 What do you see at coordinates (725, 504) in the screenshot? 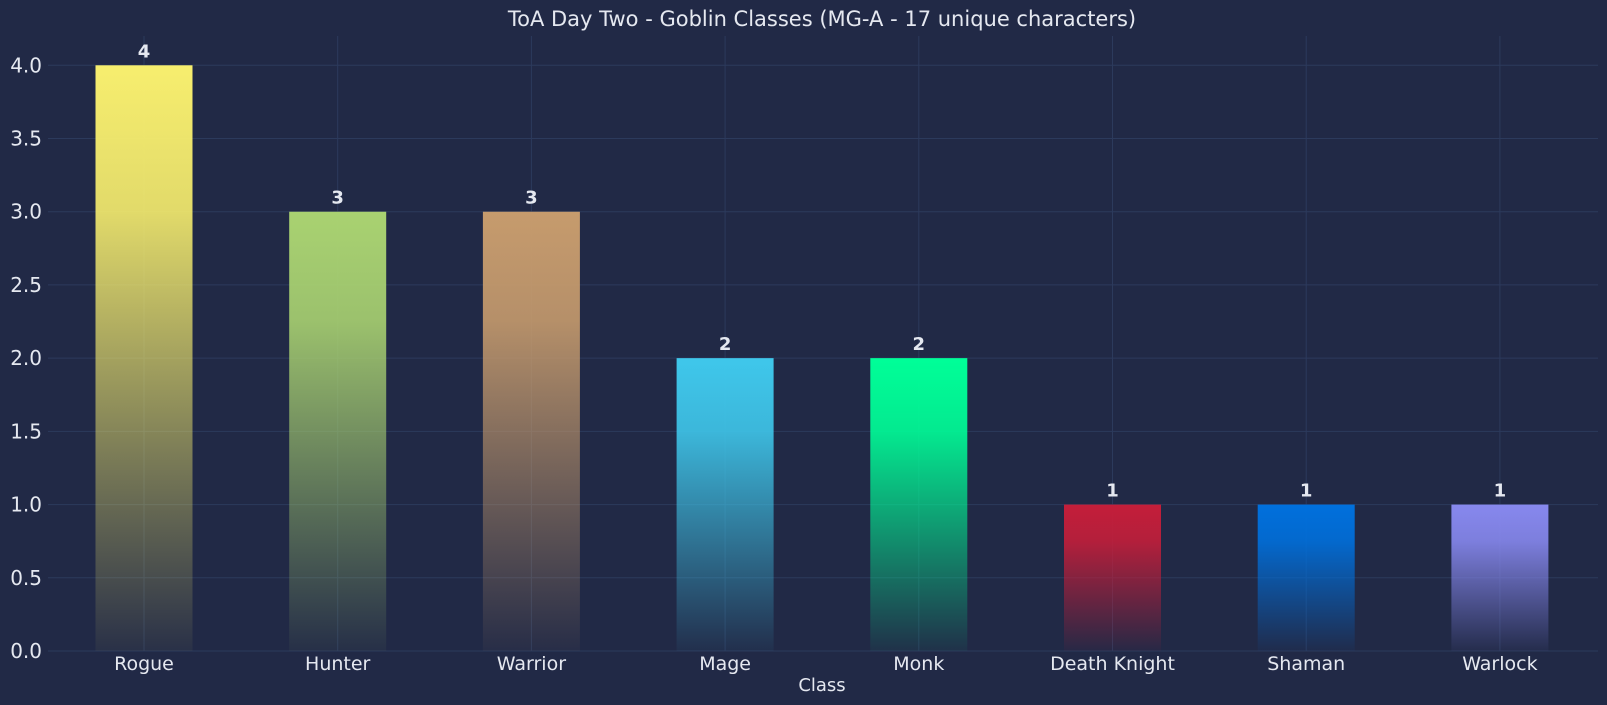
I see `bar-mage` at bounding box center [725, 504].